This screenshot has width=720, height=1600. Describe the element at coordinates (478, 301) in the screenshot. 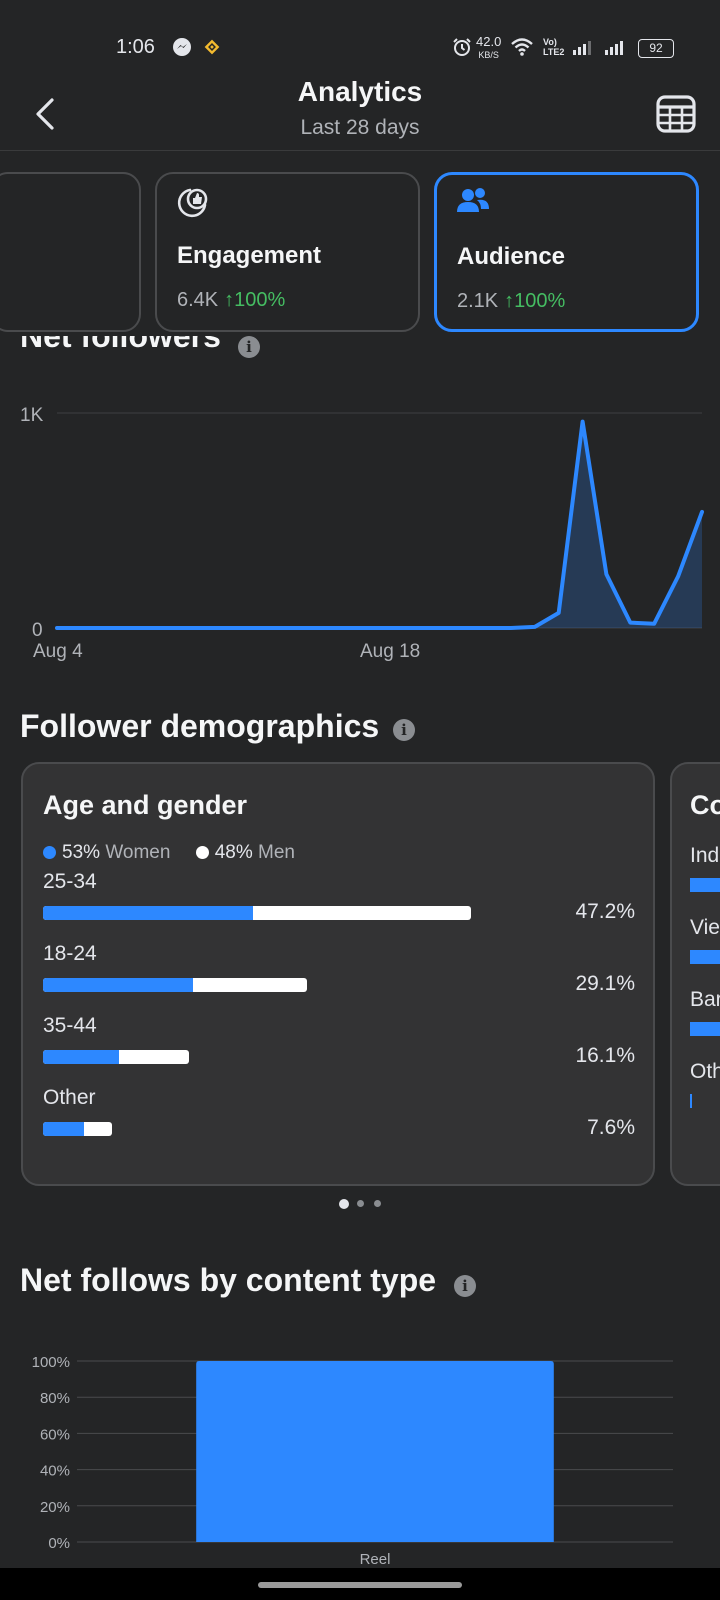

I see `card-value-number: 2.1K` at that location.